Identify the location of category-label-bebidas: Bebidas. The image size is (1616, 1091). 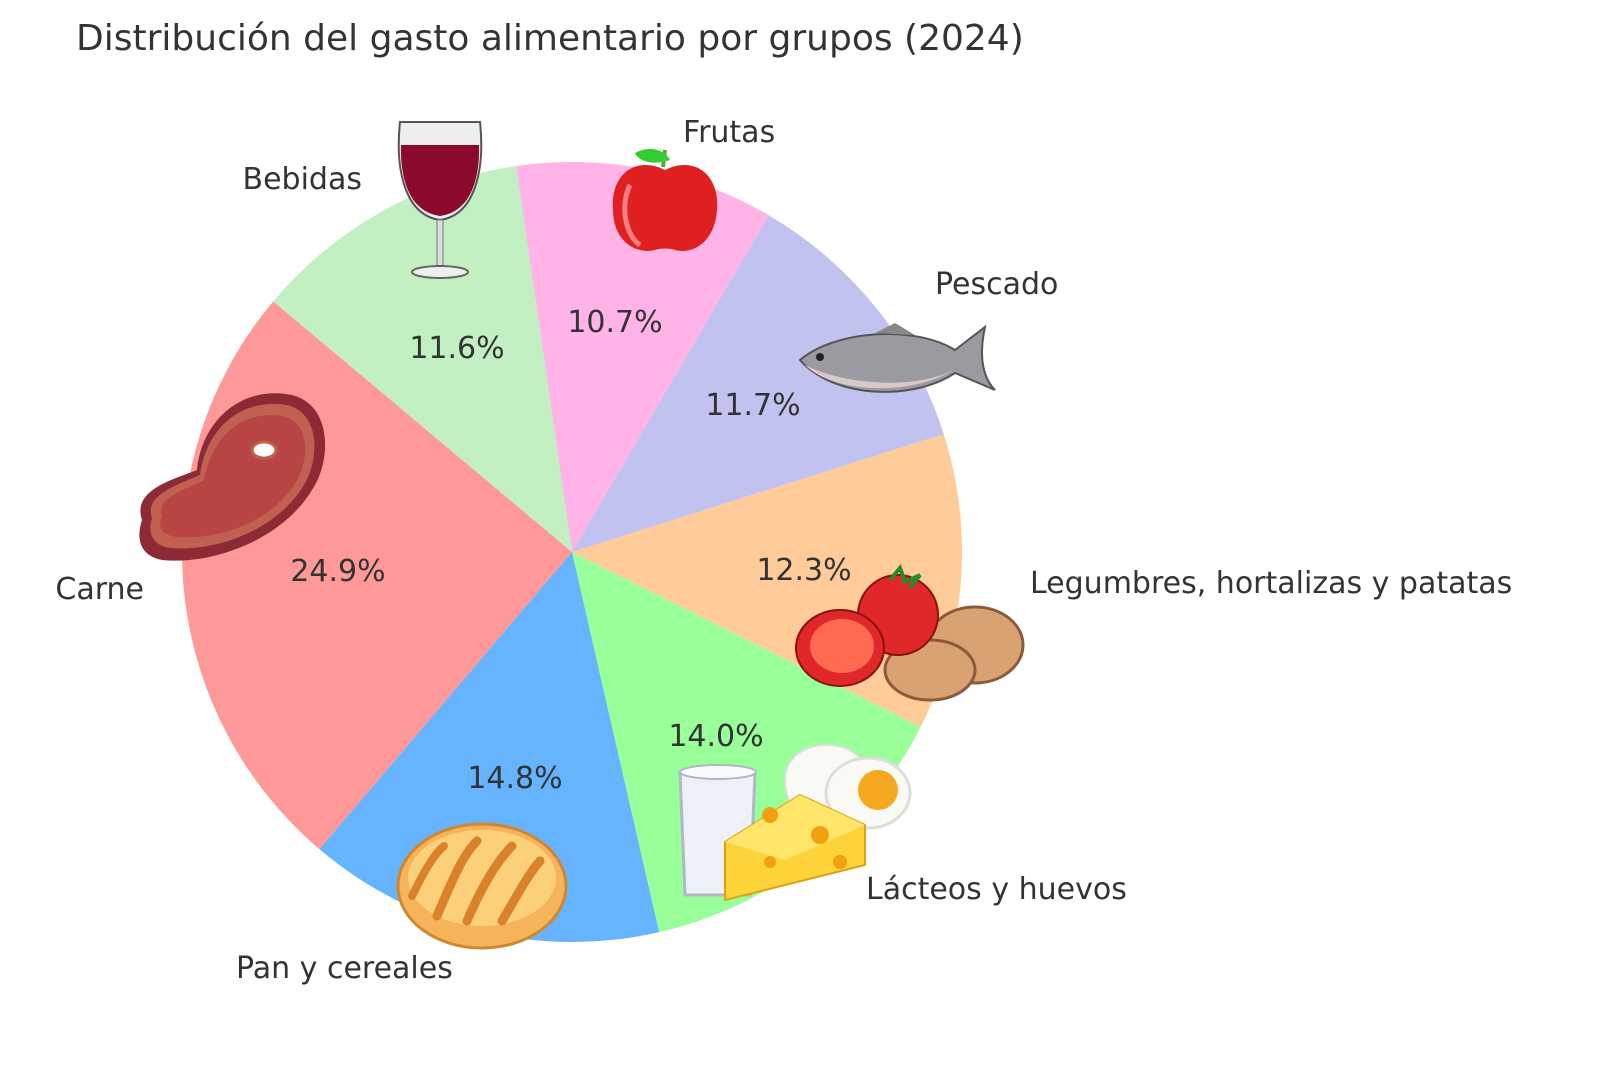
(302, 179).